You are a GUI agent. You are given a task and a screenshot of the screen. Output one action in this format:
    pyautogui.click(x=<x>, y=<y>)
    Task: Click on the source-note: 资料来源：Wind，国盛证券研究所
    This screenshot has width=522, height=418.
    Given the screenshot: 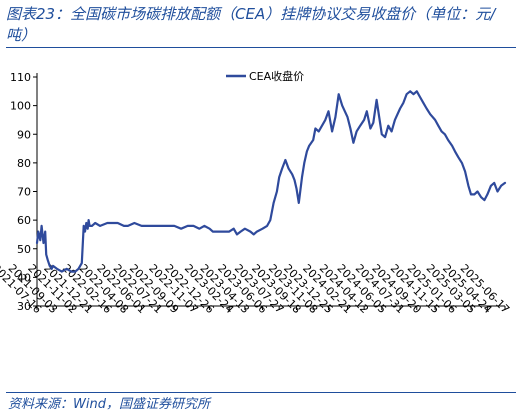 What is the action you would take?
    pyautogui.click(x=109, y=404)
    